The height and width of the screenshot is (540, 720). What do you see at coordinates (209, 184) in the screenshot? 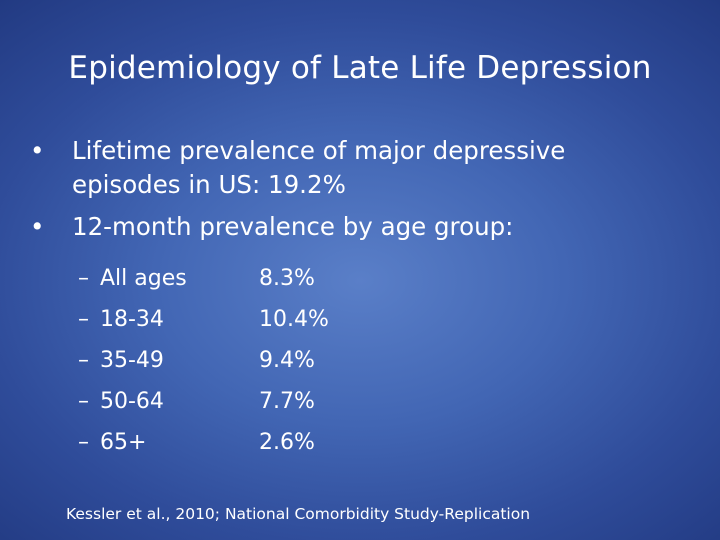
I see `bullet-text-line: episodes in US: 19.2%` at bounding box center [209, 184].